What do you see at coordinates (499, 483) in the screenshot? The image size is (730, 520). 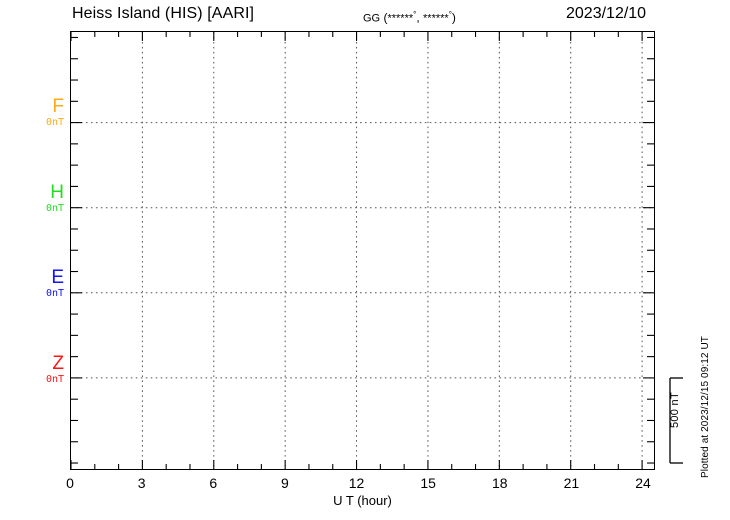 I see `x-tick-label-18: 18` at bounding box center [499, 483].